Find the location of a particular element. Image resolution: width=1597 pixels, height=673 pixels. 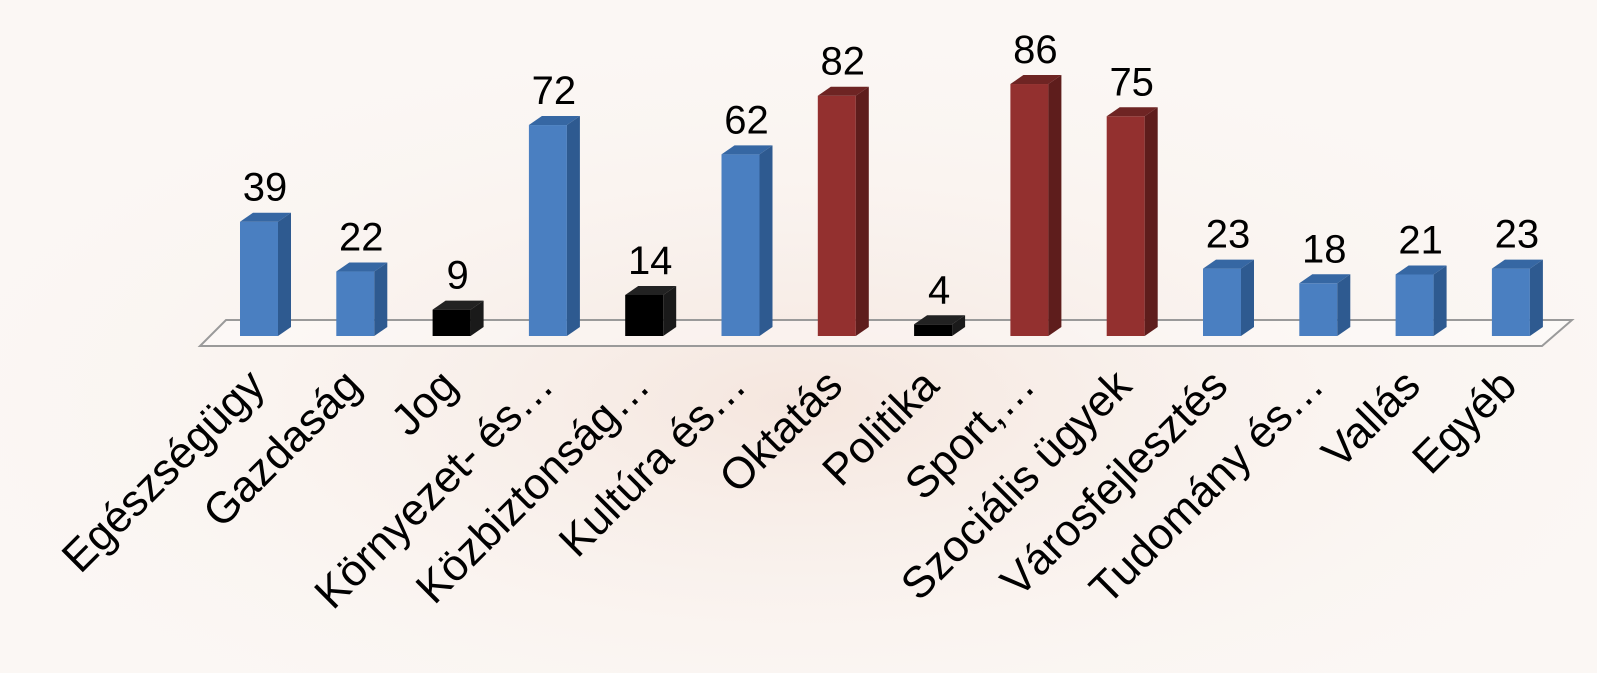

value-label-1: 39 is located at coordinates (265, 188).